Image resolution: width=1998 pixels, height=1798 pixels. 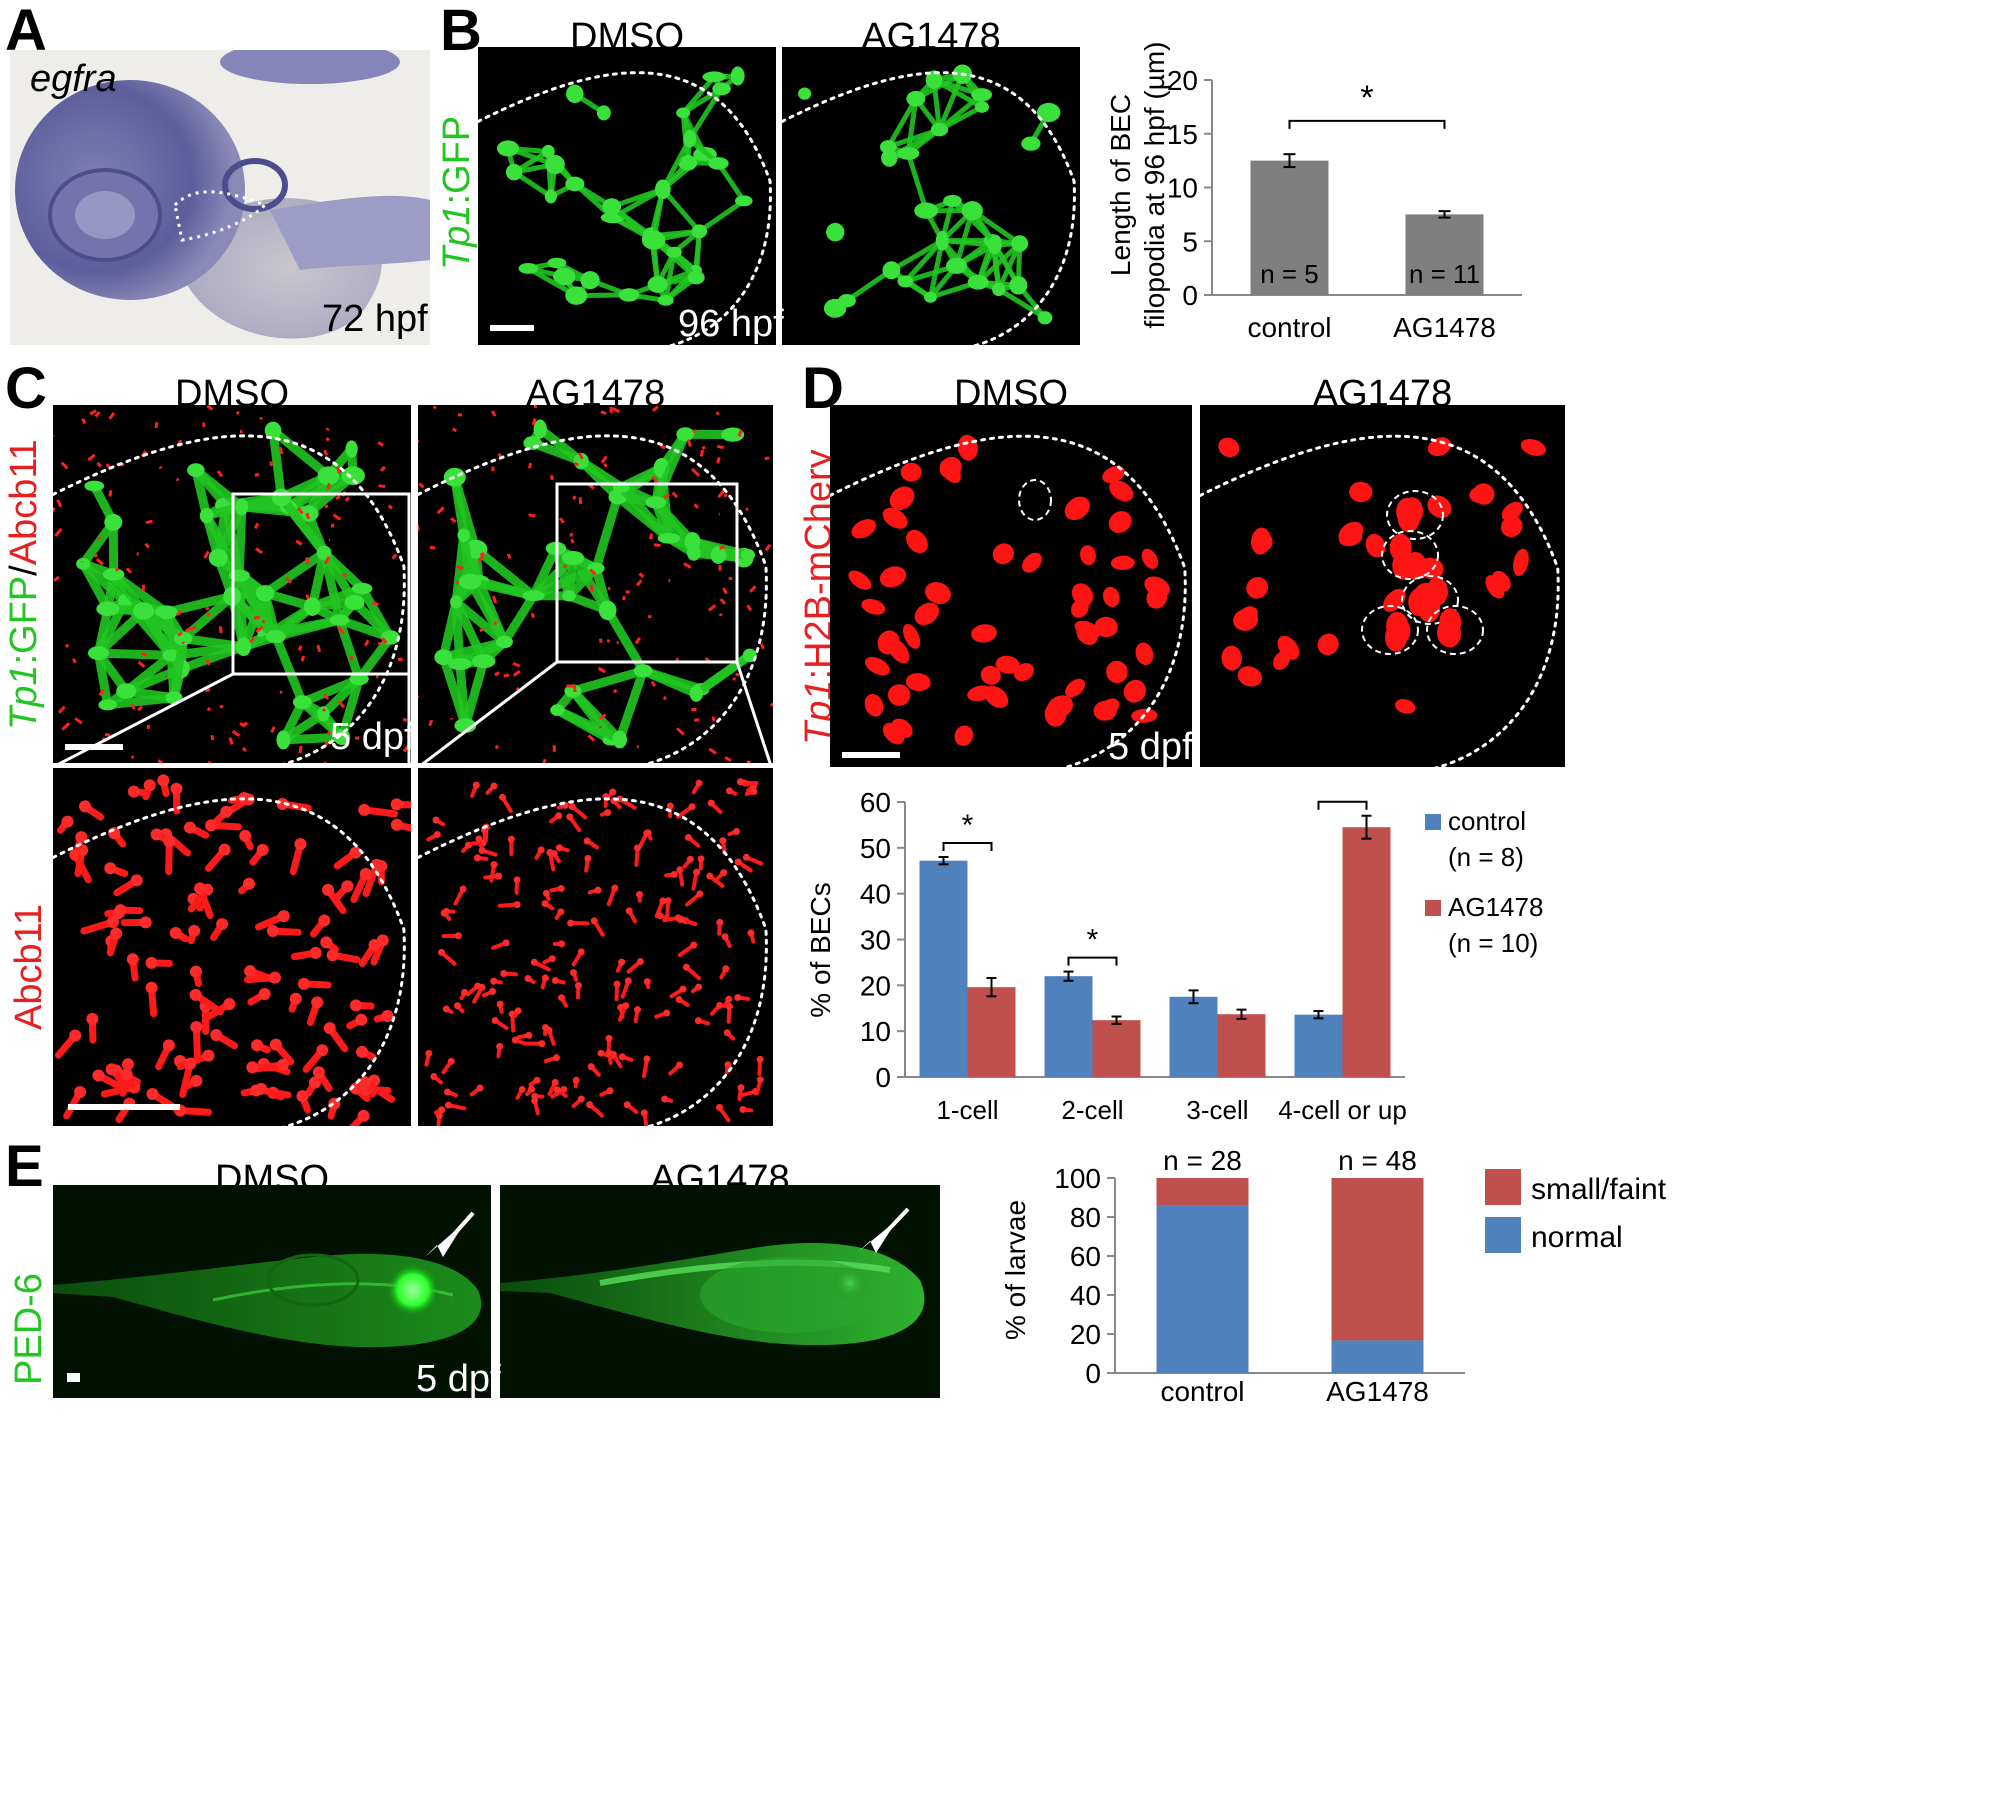 What do you see at coordinates (875, 802) in the screenshot?
I see `y-tick-label: 60` at bounding box center [875, 802].